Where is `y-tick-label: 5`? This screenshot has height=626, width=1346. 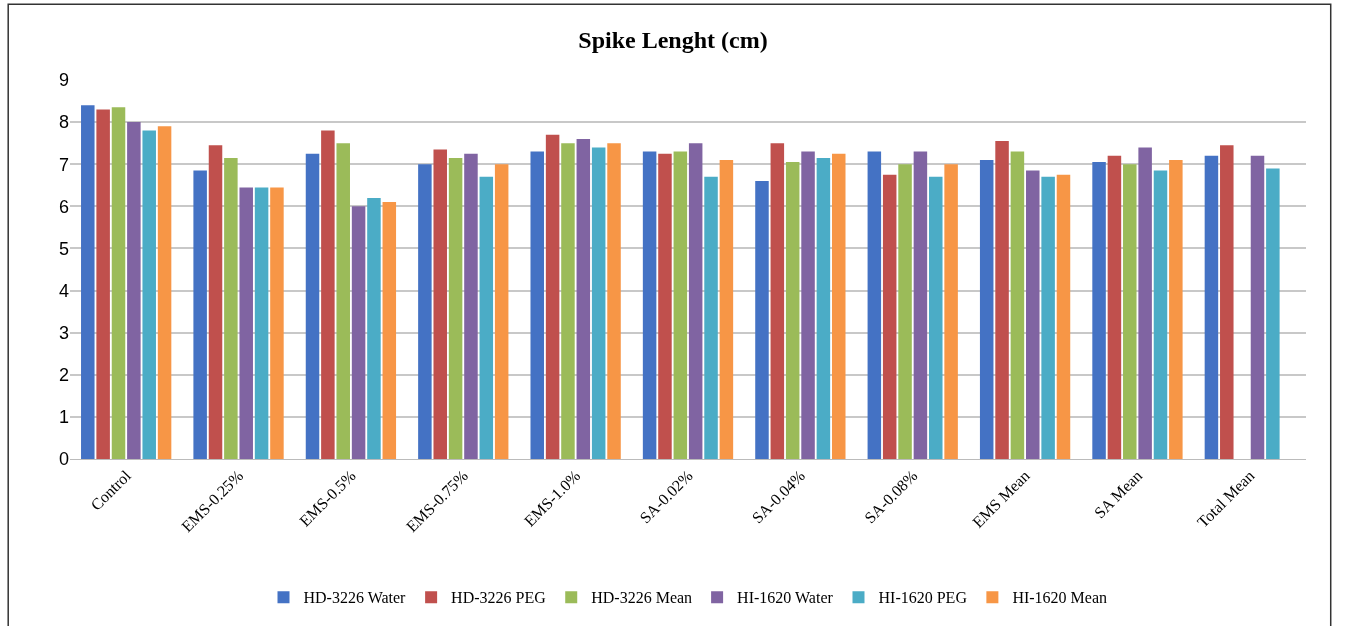
y-tick-label: 5 is located at coordinates (63, 248).